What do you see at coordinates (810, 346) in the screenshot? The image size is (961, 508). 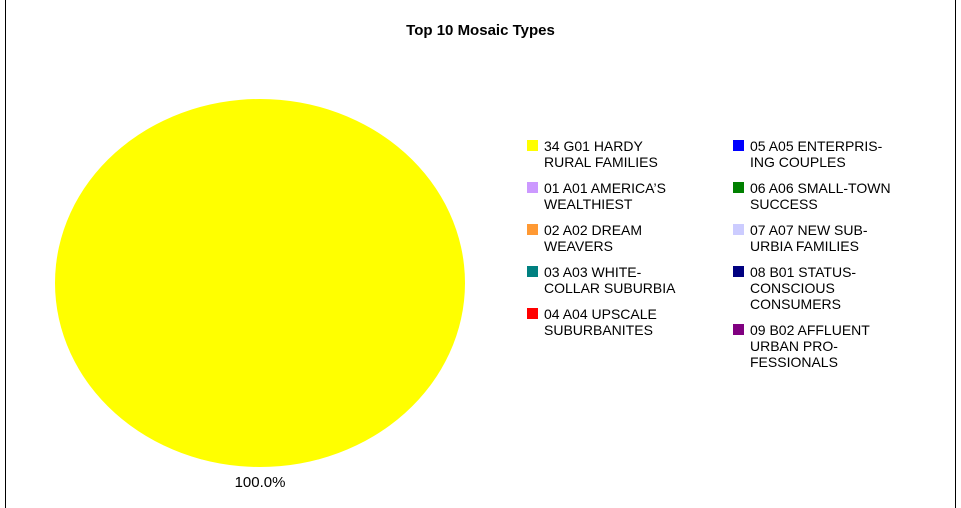 I see `legend-label: 09 B02 AFFLUENT URBAN PRO- FESSIONALS` at bounding box center [810, 346].